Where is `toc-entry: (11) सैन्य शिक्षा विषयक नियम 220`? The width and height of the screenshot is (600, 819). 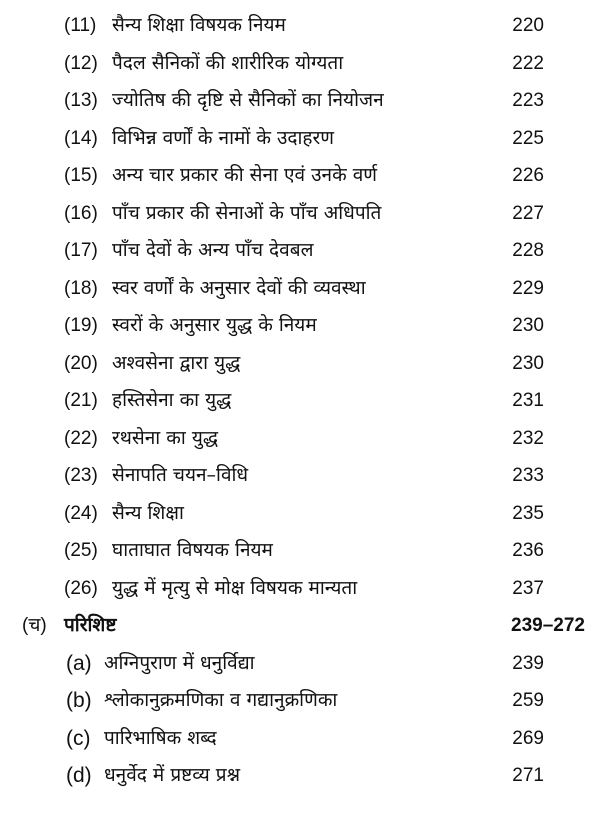 toc-entry: (11) सैन्य शिक्षा विषयक नियम 220 is located at coordinates (300, 26).